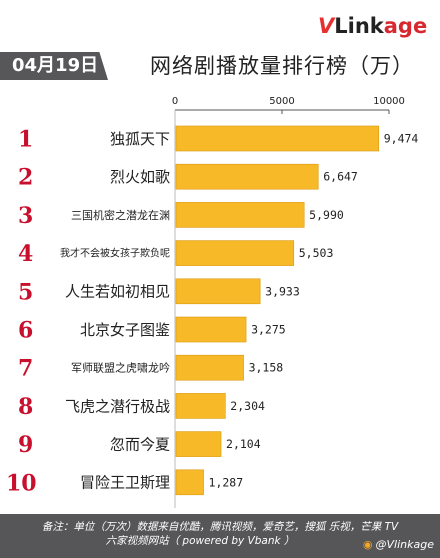 This screenshot has width=440, height=558. What do you see at coordinates (200, 541) in the screenshot?
I see `footer-line-2: 六家视频网站（ powered by Vbank ）` at bounding box center [200, 541].